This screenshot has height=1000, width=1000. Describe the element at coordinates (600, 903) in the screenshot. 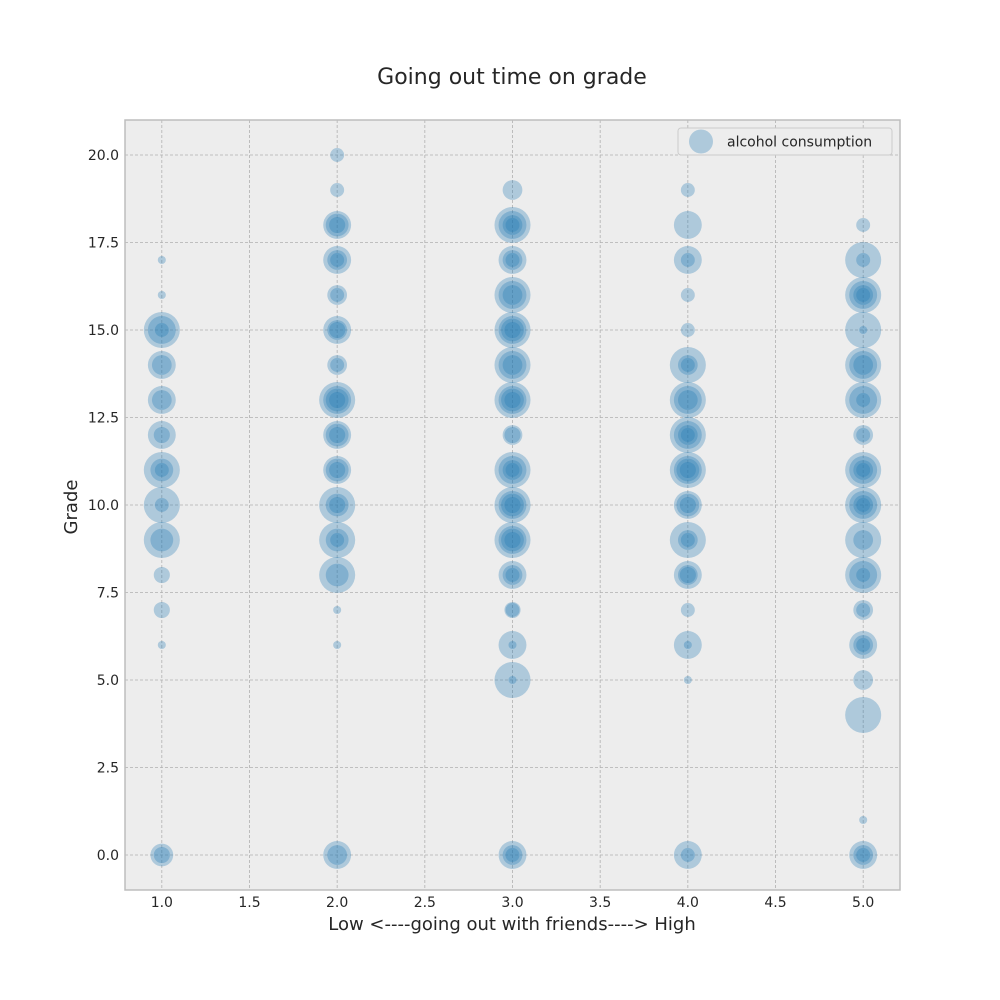

I see `x-tick-label: 3.5` at that location.